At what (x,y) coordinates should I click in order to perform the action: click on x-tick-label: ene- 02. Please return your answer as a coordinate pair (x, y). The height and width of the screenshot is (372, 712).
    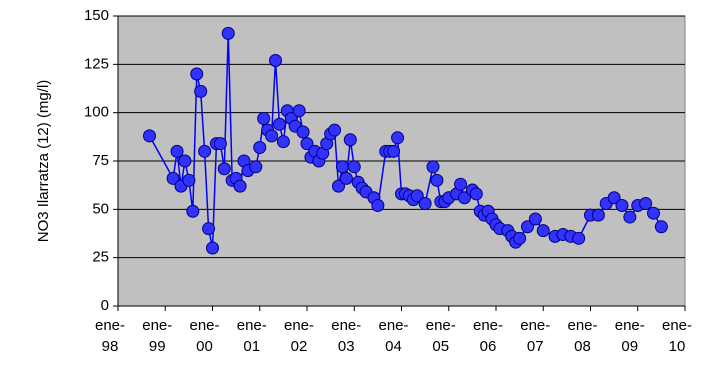
    Looking at the image, I should click on (299, 336).